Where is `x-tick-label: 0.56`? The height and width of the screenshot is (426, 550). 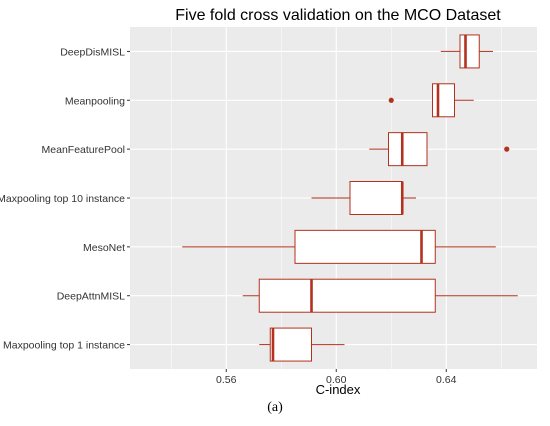 x-tick-label: 0.56 is located at coordinates (226, 380).